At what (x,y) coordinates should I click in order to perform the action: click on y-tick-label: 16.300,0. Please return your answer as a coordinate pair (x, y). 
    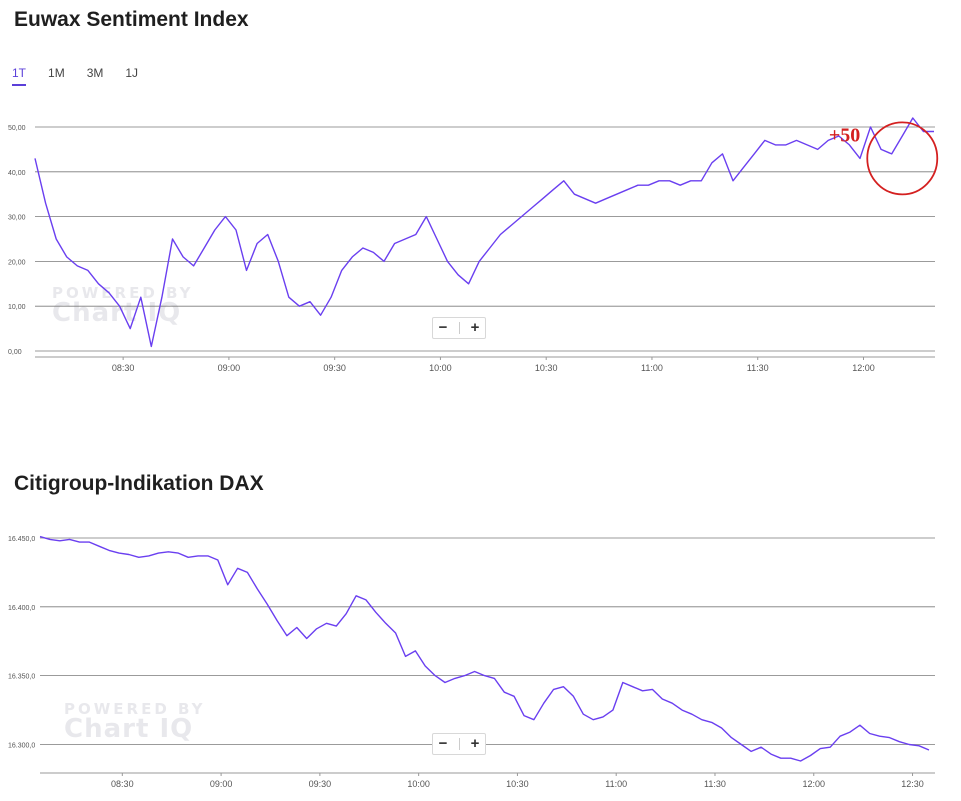
    Looking at the image, I should click on (21, 745).